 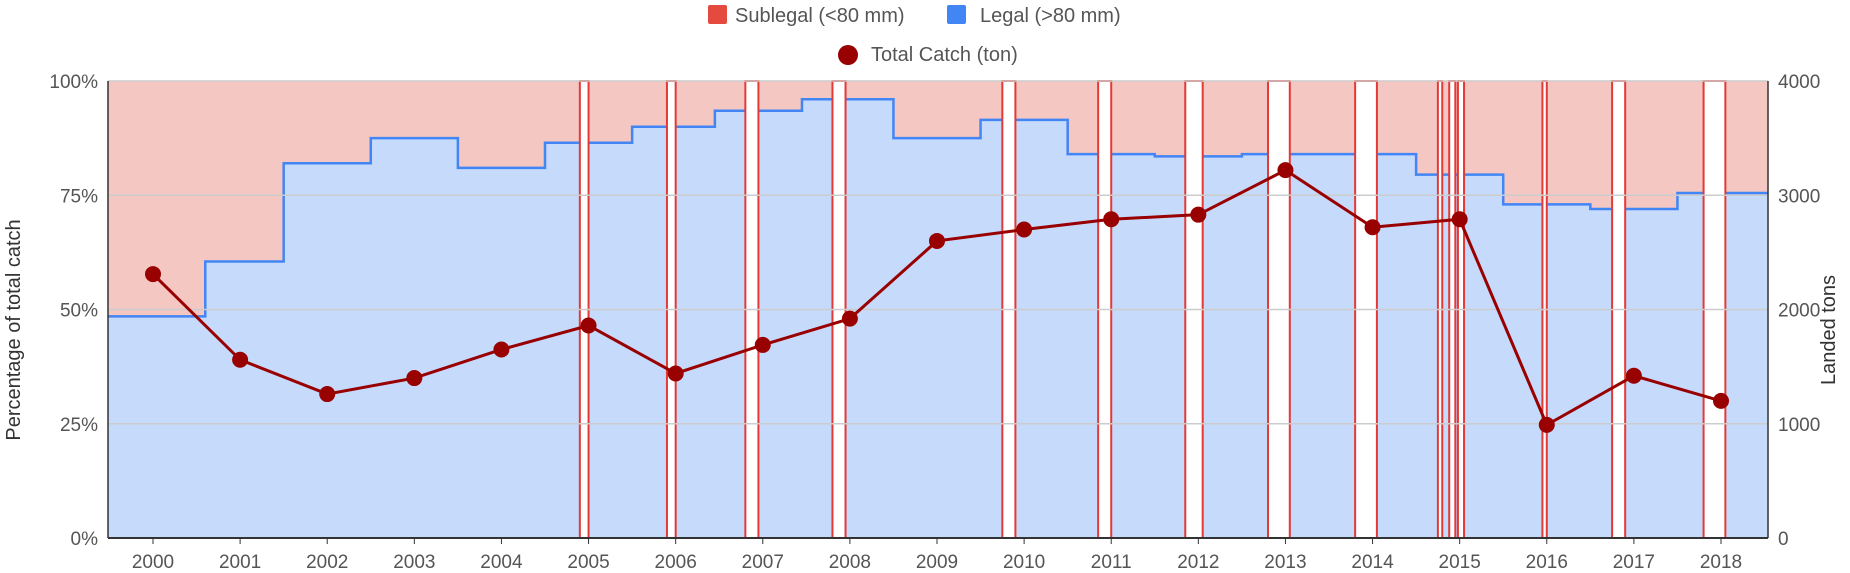 I want to click on x-tick-label: 2006, so click(x=676, y=562).